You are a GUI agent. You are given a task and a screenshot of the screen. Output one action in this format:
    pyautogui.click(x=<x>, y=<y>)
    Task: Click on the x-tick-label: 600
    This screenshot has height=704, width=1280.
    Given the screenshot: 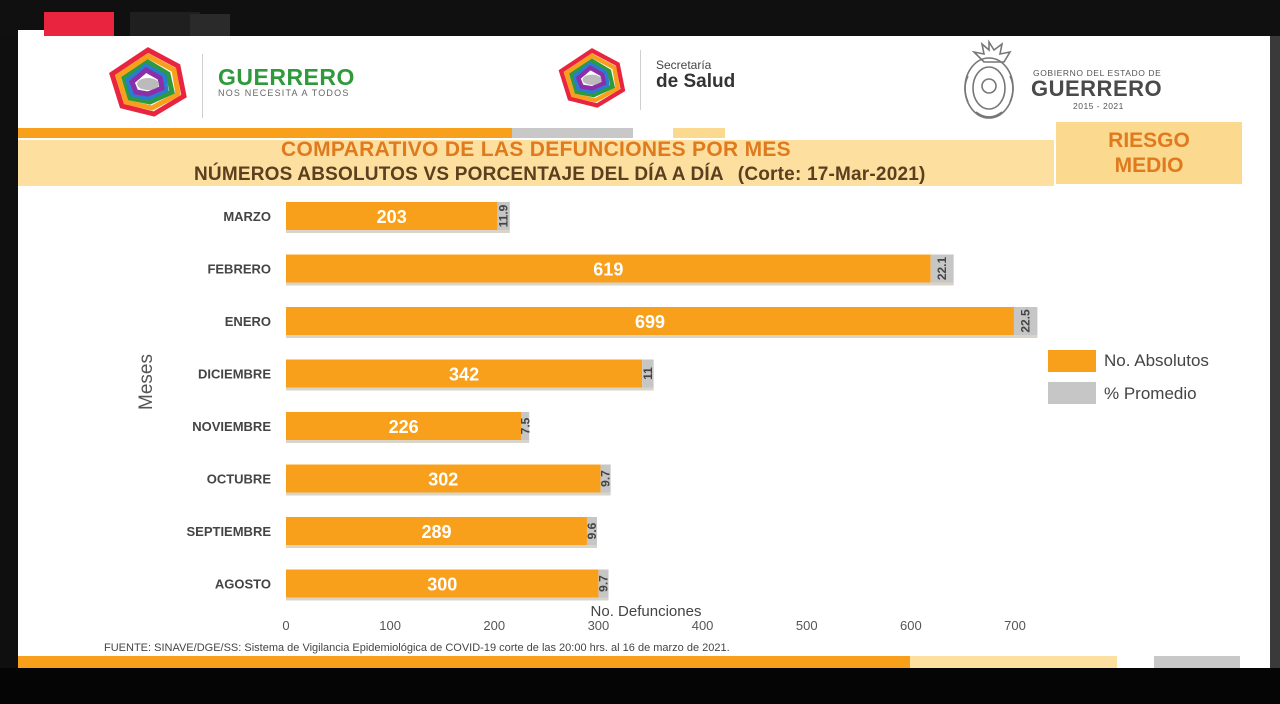 What is the action you would take?
    pyautogui.click(x=911, y=625)
    